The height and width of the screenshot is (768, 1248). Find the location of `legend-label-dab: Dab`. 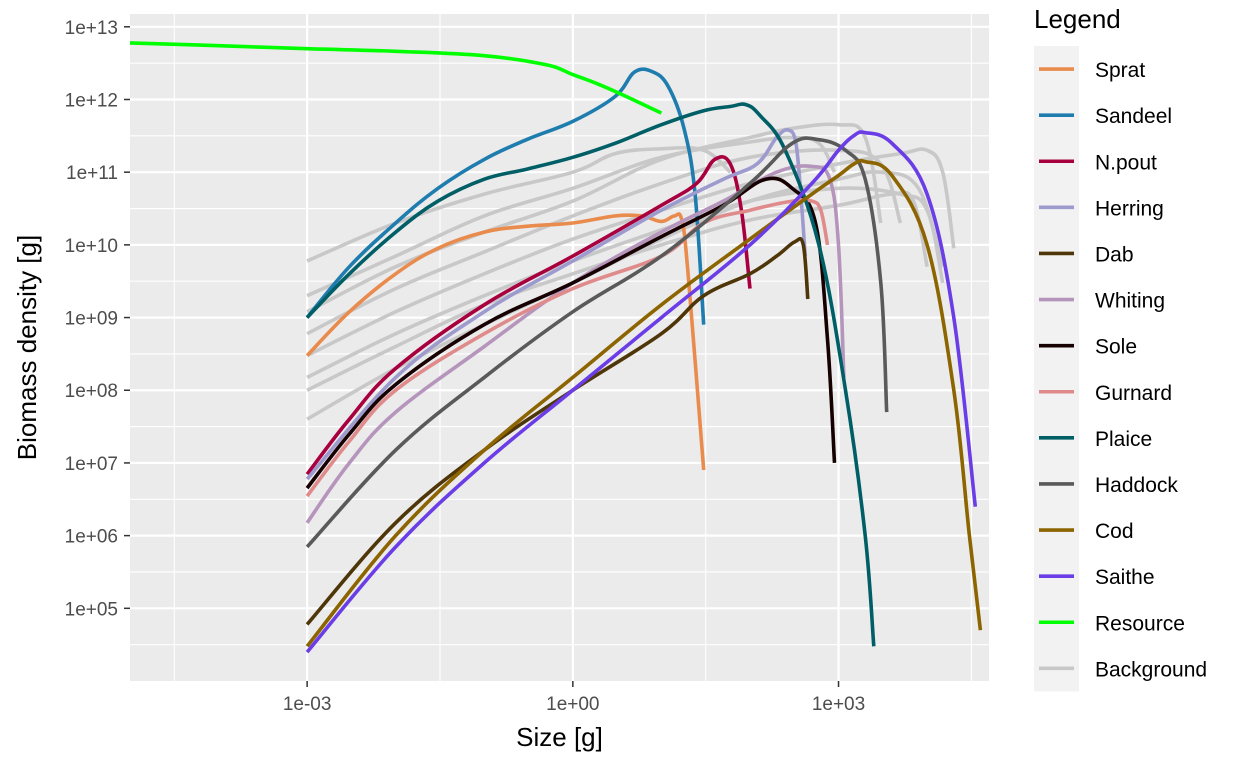

legend-label-dab: Dab is located at coordinates (1114, 254).